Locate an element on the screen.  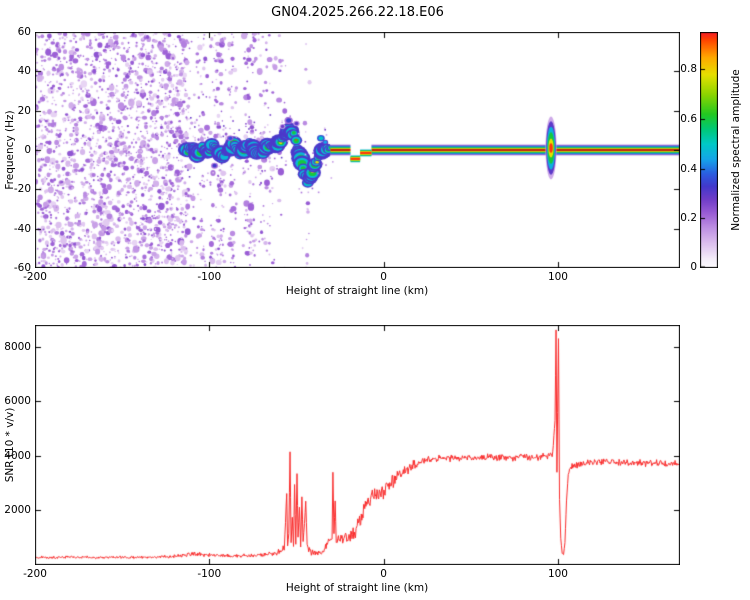
snr-x-axis-label: Height of straight line (km) is located at coordinates (357, 588).